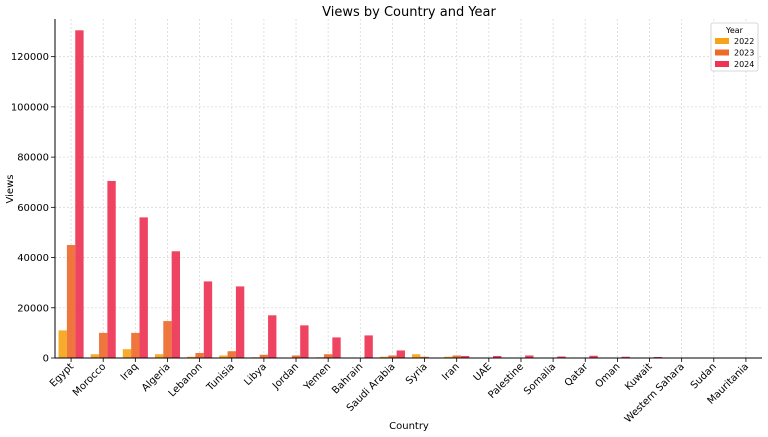  I want to click on x-tick-label: Somalia, so click(540, 379).